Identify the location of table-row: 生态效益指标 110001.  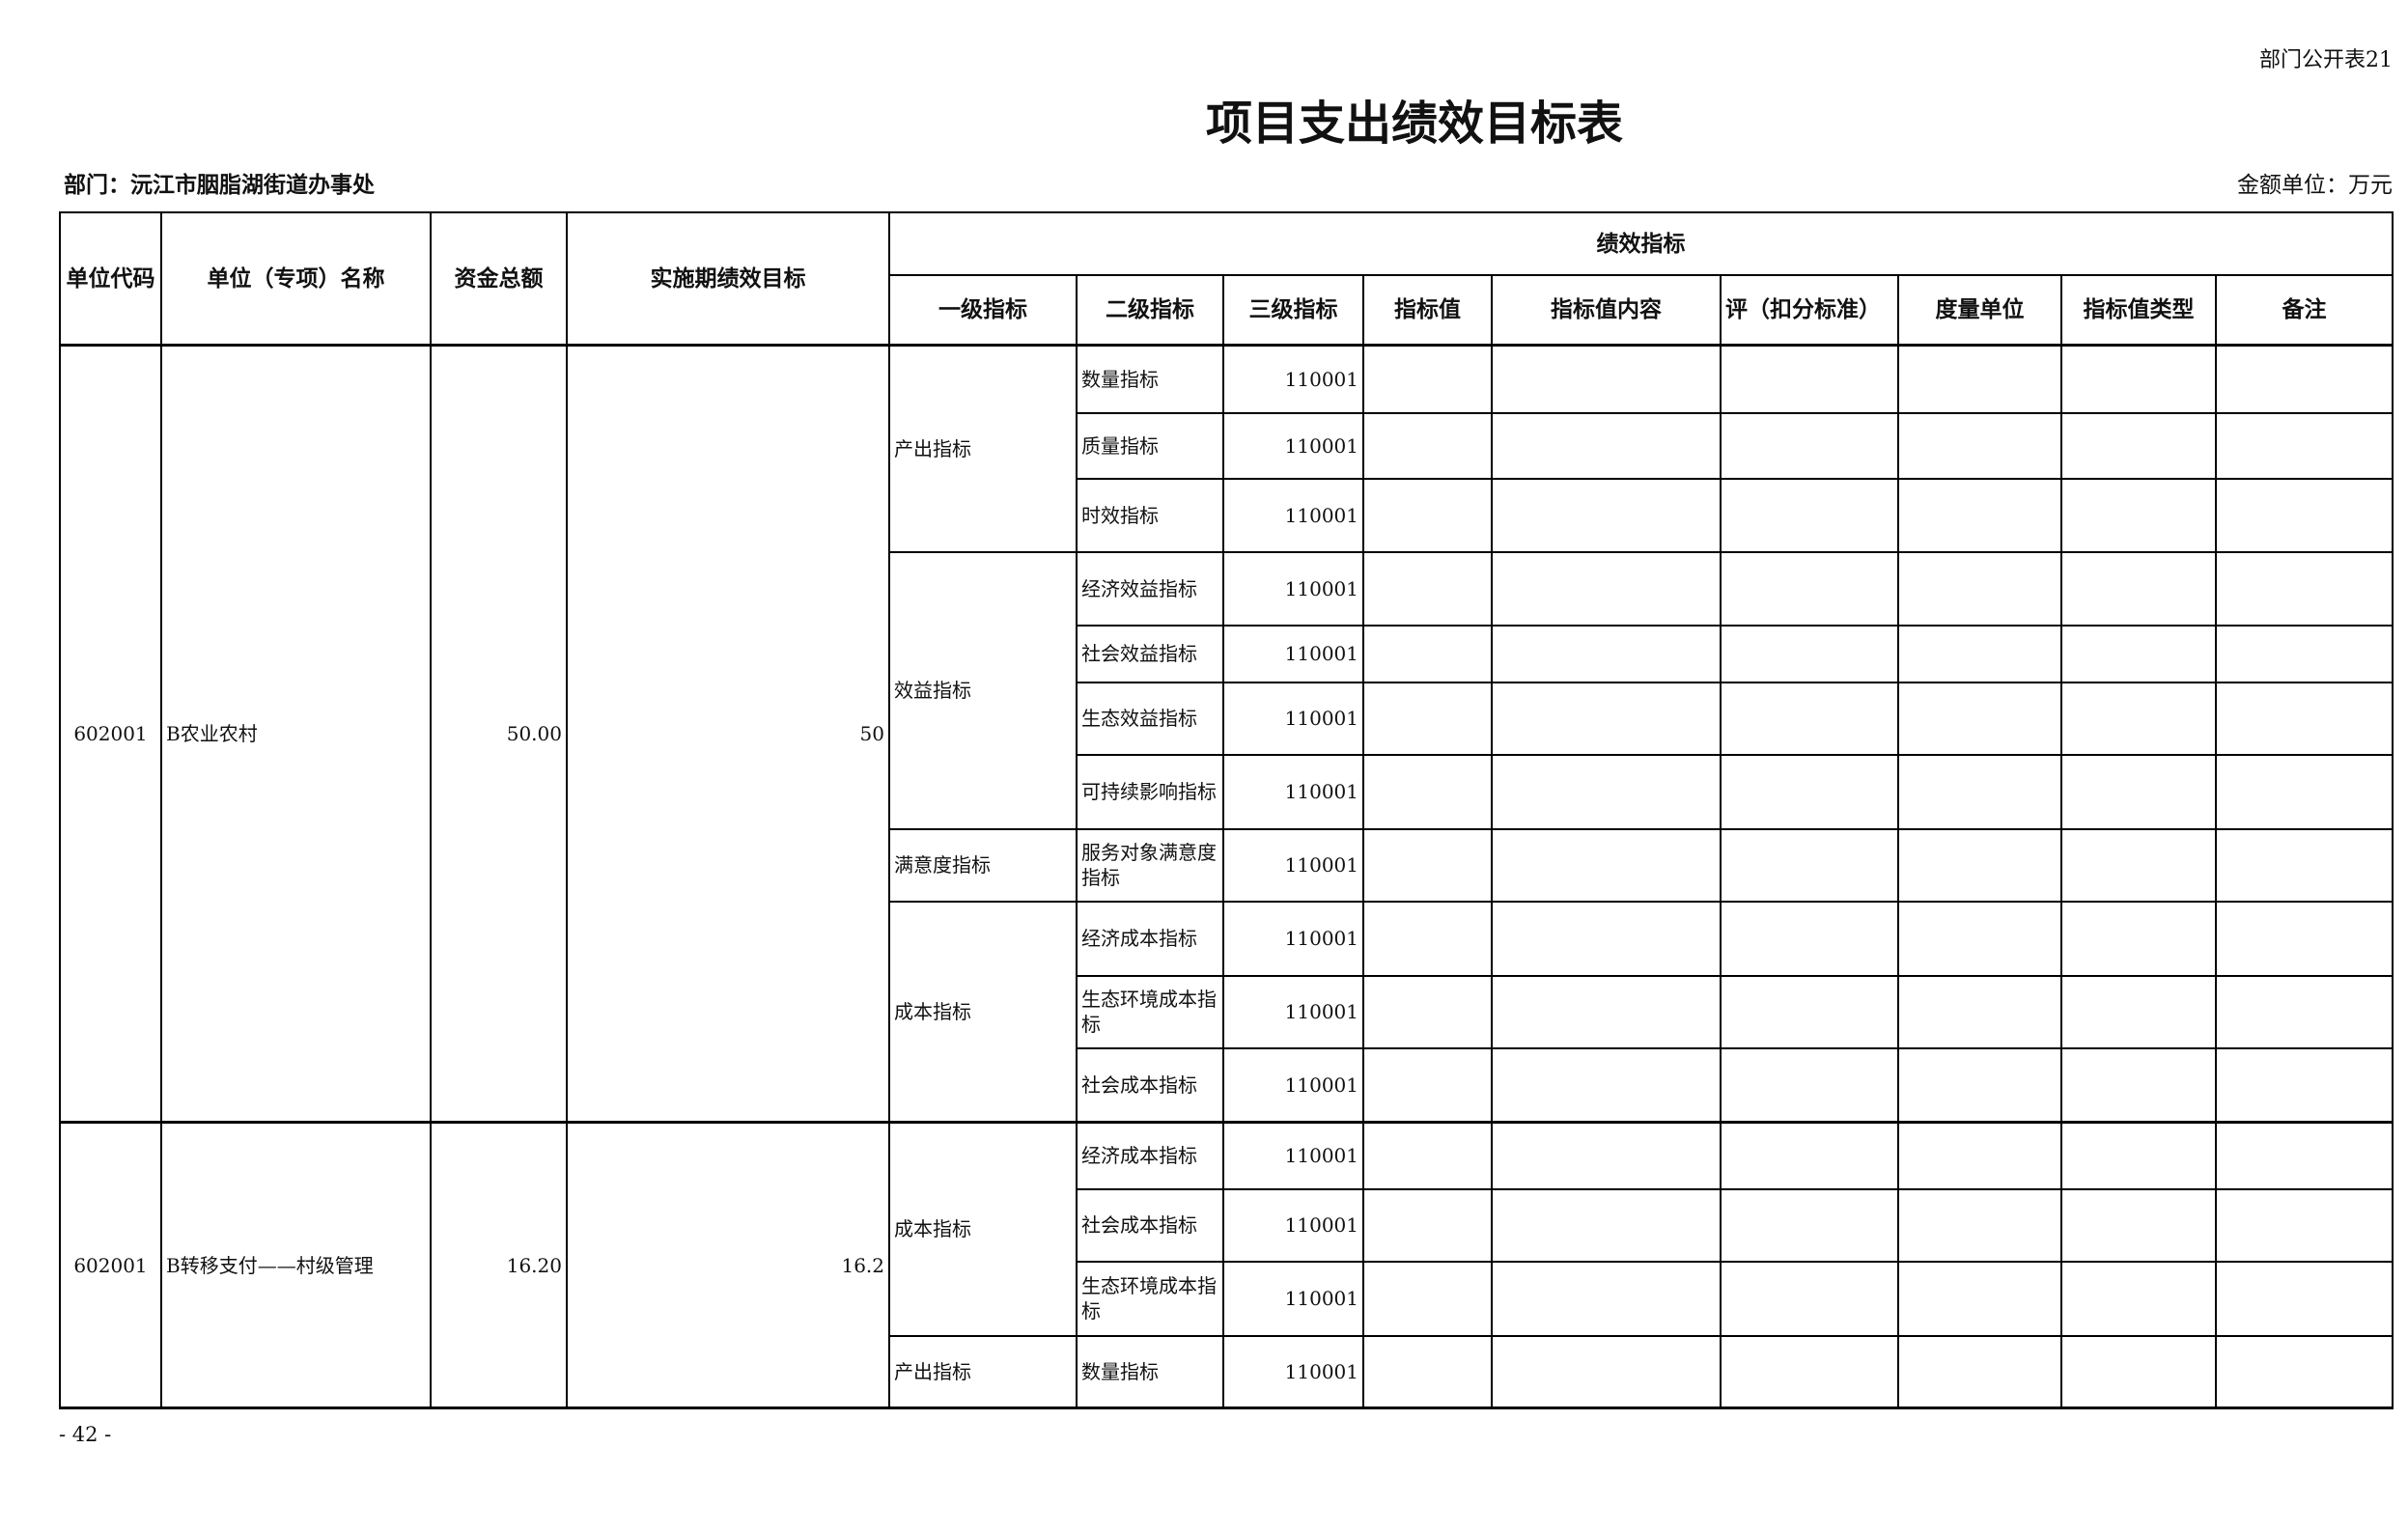
(1227, 719).